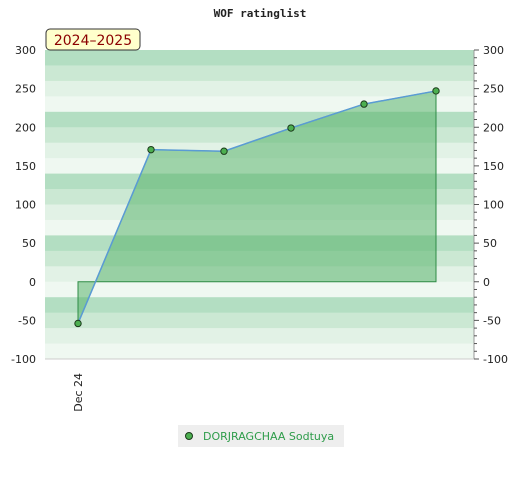  I want to click on y-tick-label-left: 200, so click(25, 127).